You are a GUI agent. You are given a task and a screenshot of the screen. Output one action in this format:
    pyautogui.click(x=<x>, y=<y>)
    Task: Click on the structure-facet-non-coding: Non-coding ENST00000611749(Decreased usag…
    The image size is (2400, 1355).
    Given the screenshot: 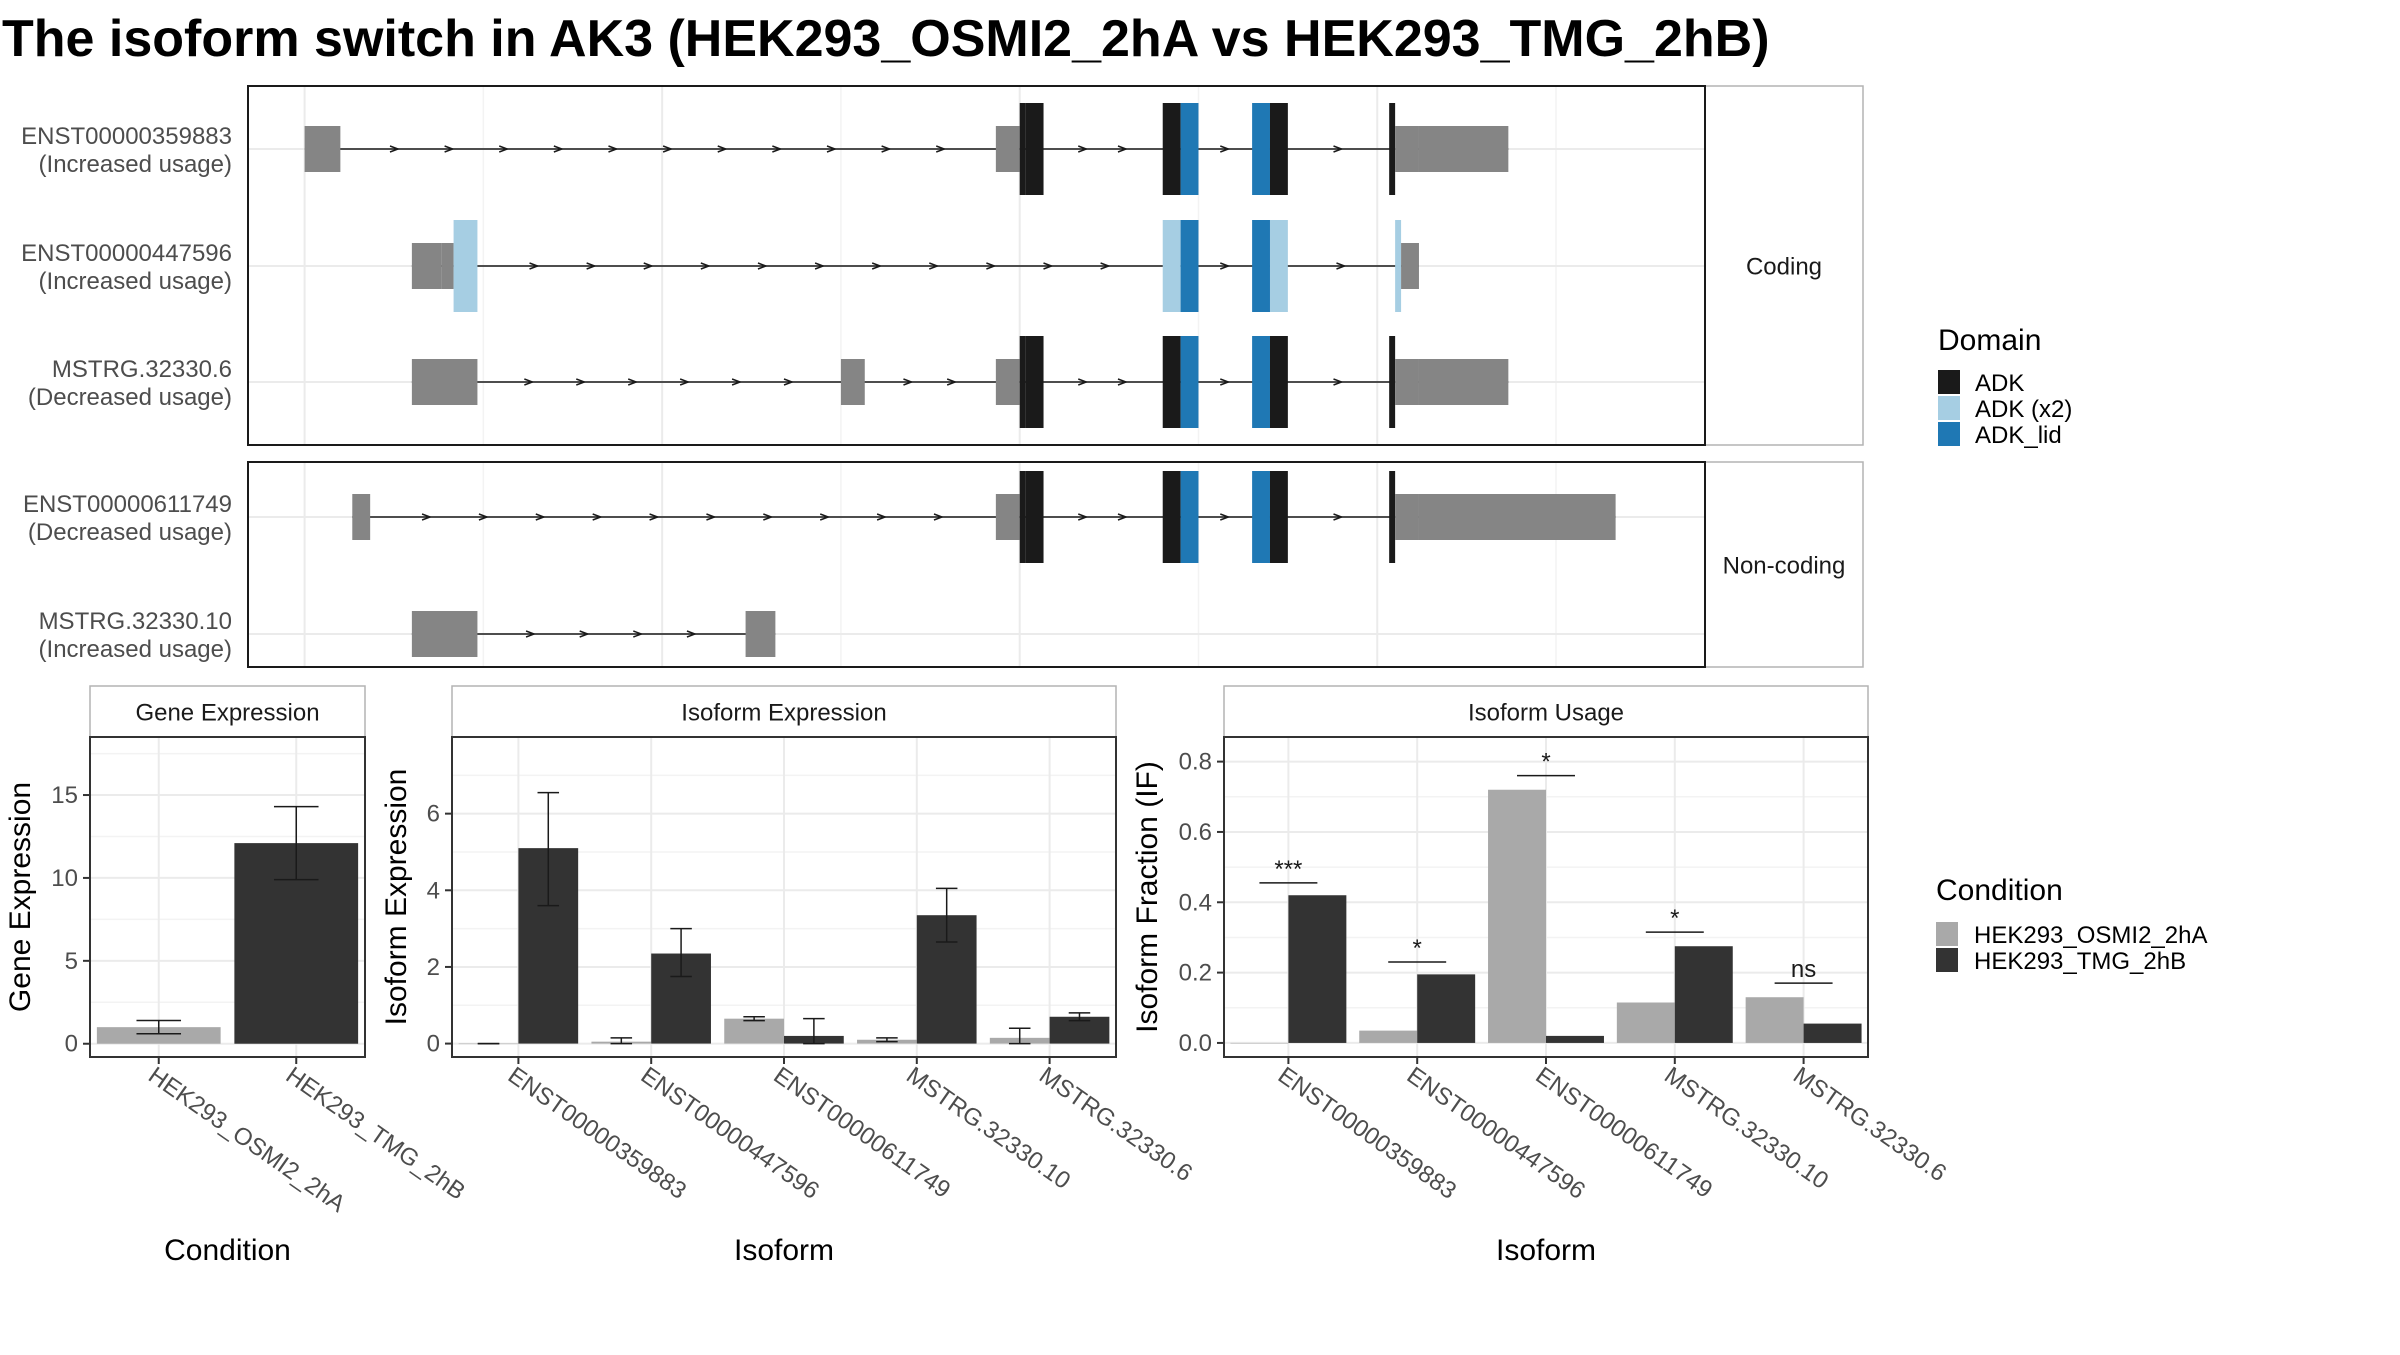 What is the action you would take?
    pyautogui.click(x=943, y=564)
    